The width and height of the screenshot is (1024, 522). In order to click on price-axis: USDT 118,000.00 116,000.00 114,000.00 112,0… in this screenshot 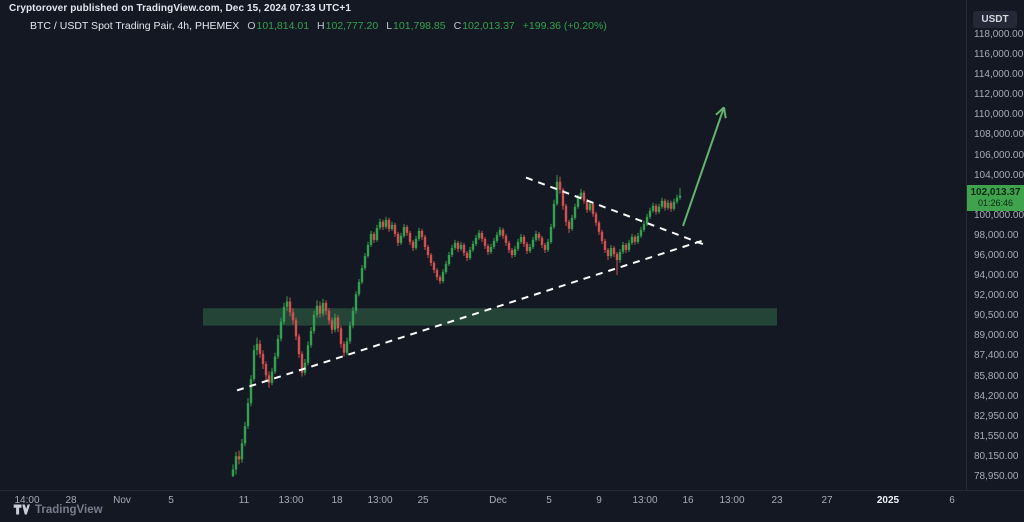, I will do `click(995, 245)`.